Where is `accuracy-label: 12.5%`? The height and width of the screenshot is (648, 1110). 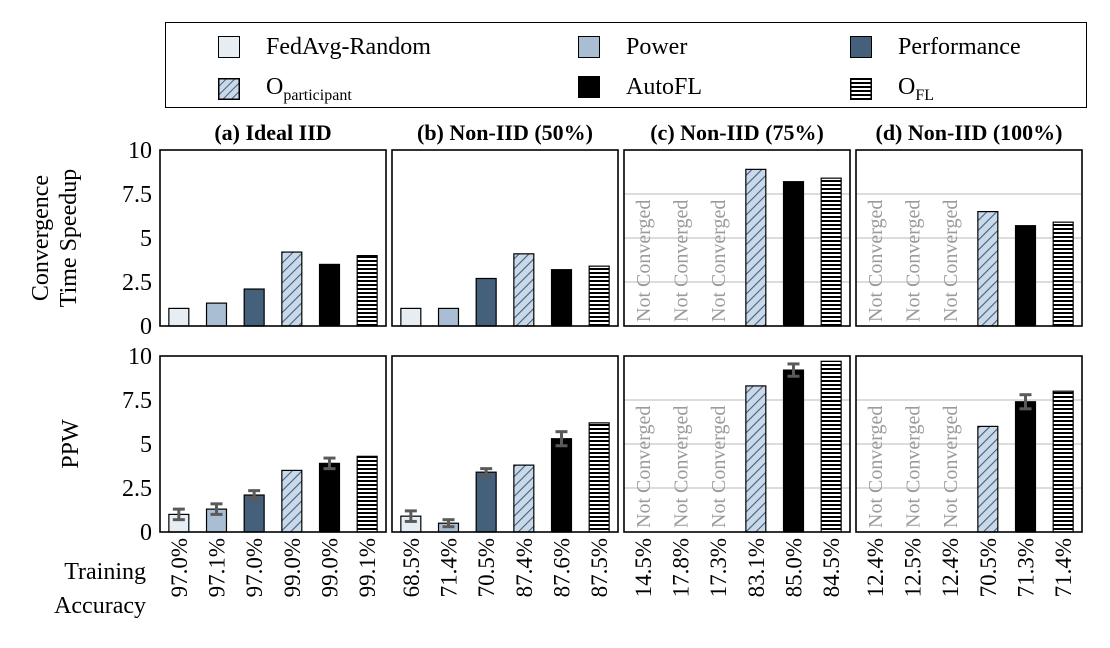 accuracy-label: 12.5% is located at coordinates (913, 567).